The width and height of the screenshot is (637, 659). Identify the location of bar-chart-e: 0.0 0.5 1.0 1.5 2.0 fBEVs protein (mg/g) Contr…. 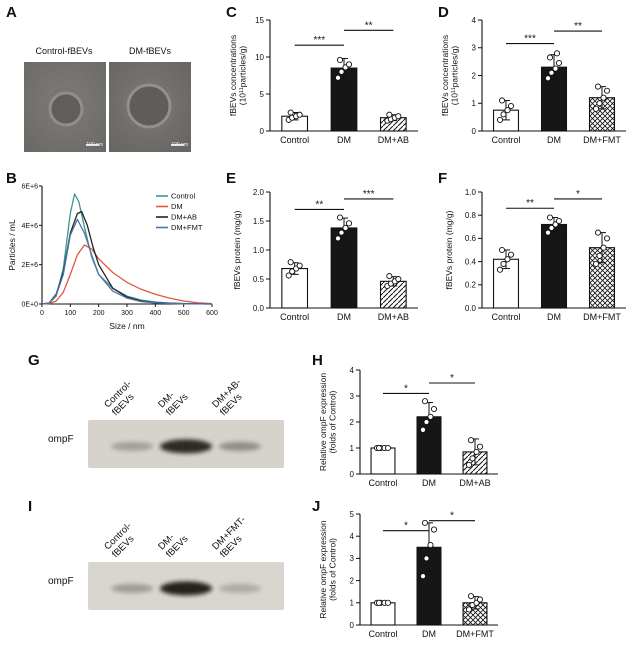
(326, 258).